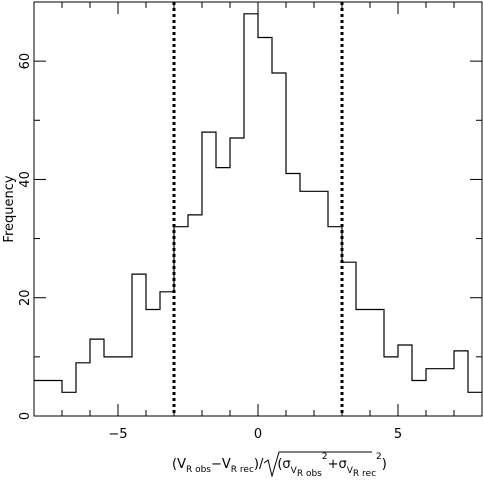  Describe the element at coordinates (398, 434) in the screenshot. I see `x-tick-label: 5` at that location.